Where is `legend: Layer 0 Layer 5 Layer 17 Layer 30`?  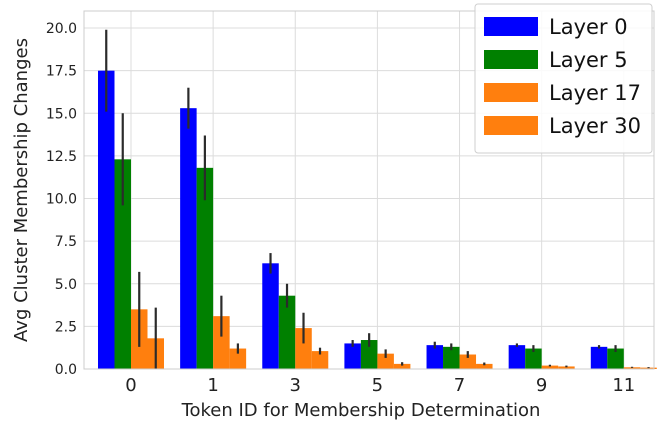 legend: Layer 0 Layer 5 Layer 17 Layer 30 is located at coordinates (563, 78).